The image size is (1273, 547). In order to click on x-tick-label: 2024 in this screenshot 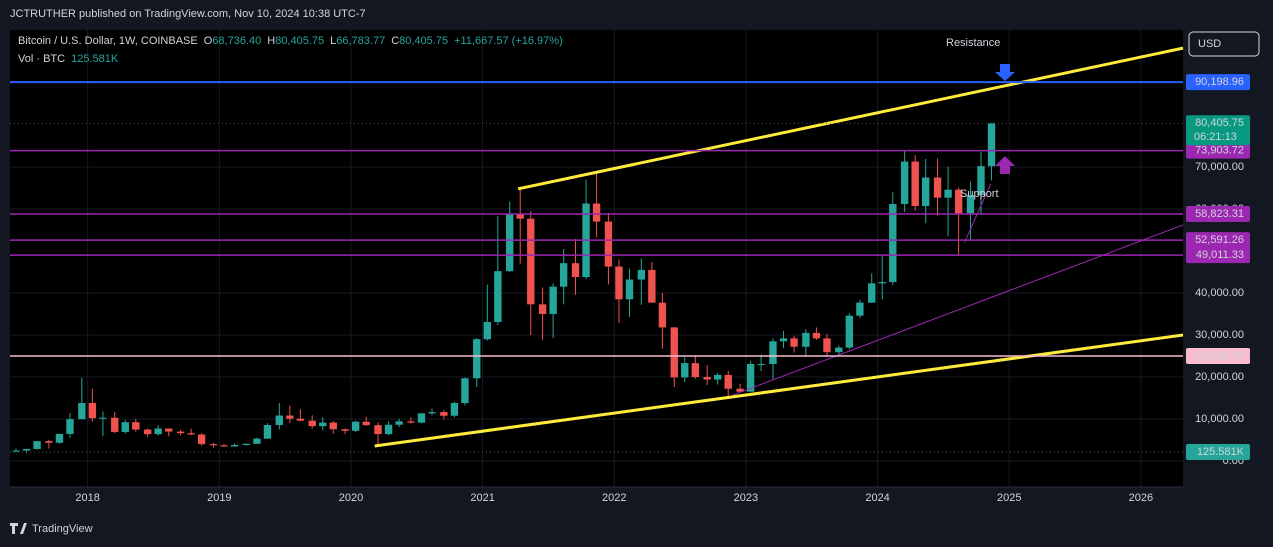, I will do `click(877, 498)`.